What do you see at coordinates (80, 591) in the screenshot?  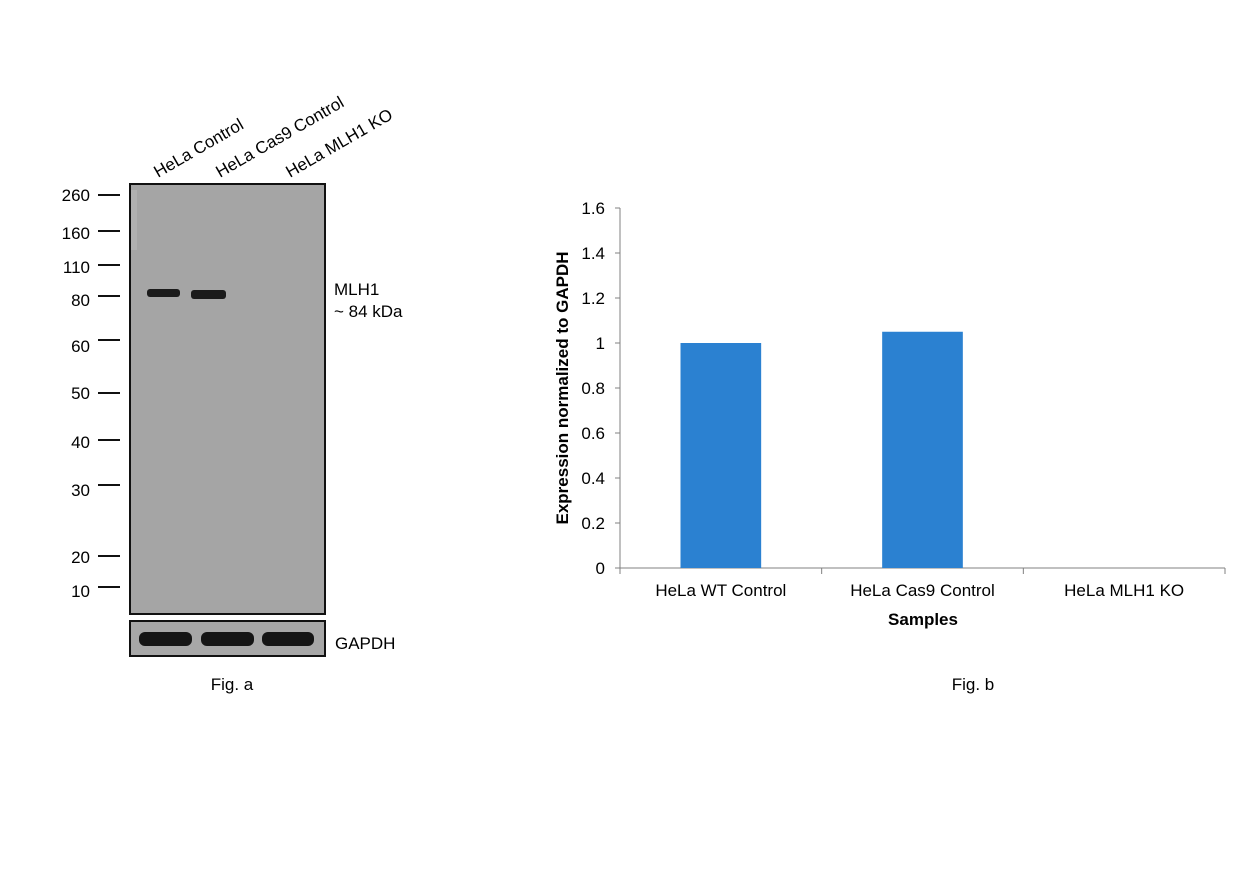 I see `marker-label-10: 10` at bounding box center [80, 591].